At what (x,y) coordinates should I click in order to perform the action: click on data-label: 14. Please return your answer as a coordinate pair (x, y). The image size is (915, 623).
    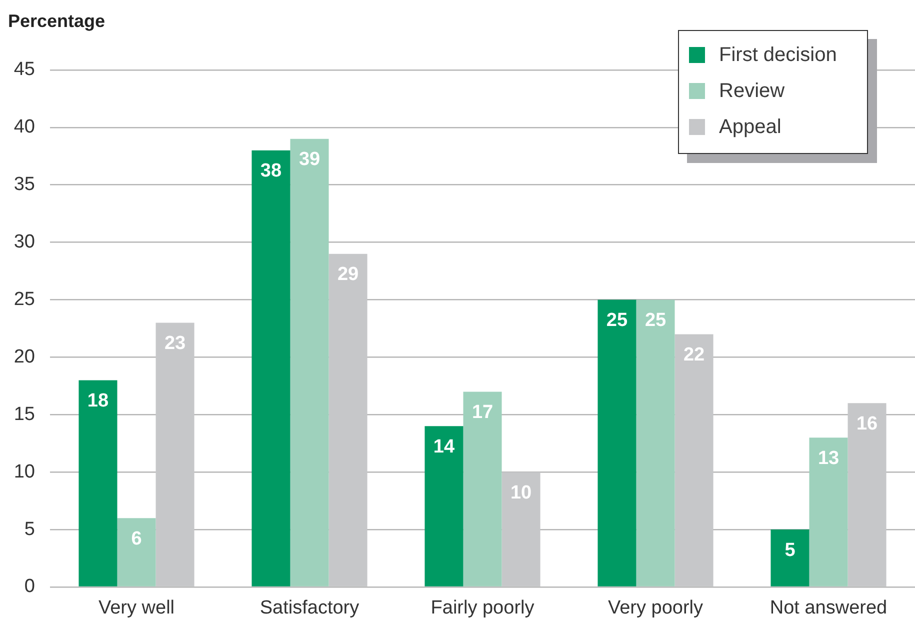
    Looking at the image, I should click on (444, 447).